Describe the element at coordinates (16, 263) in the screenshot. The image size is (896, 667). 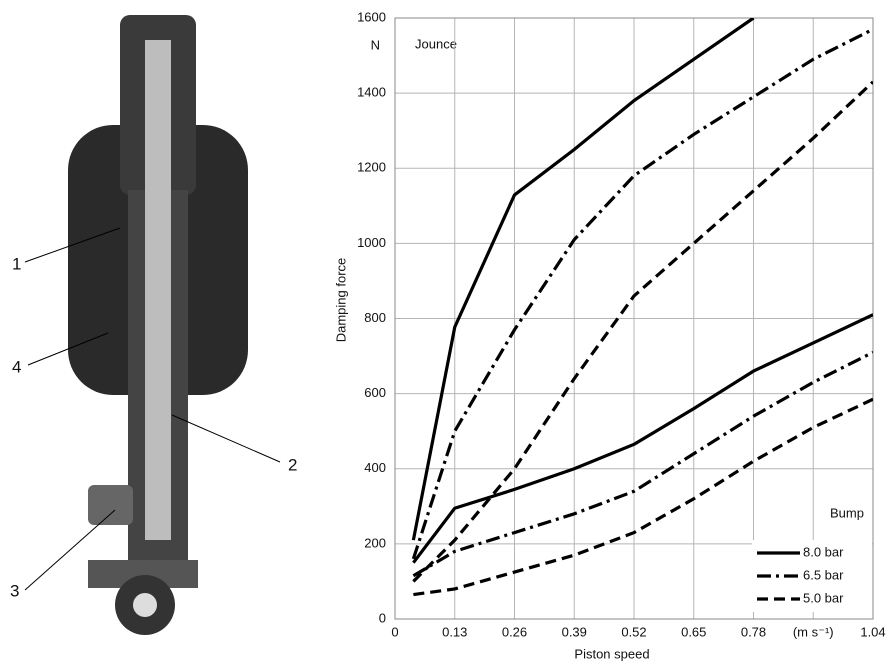
I see `callout: 1` at that location.